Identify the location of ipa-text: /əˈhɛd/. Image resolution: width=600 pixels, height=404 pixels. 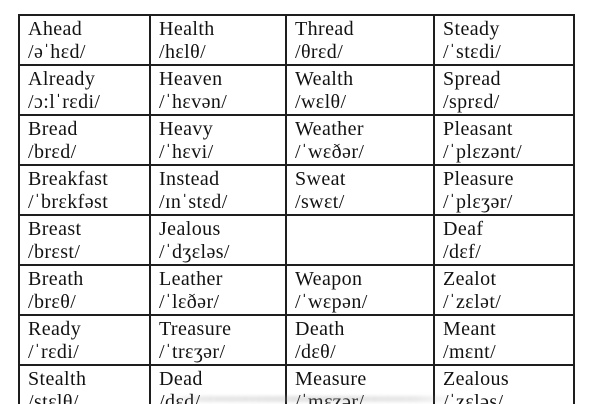
(57, 52).